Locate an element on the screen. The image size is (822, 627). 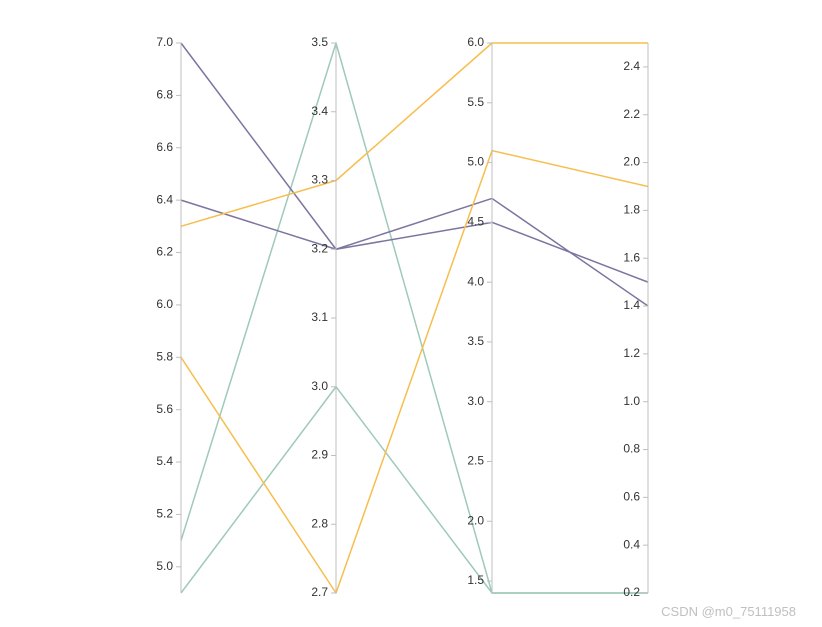
tick-label: 5.8 is located at coordinates (164, 356).